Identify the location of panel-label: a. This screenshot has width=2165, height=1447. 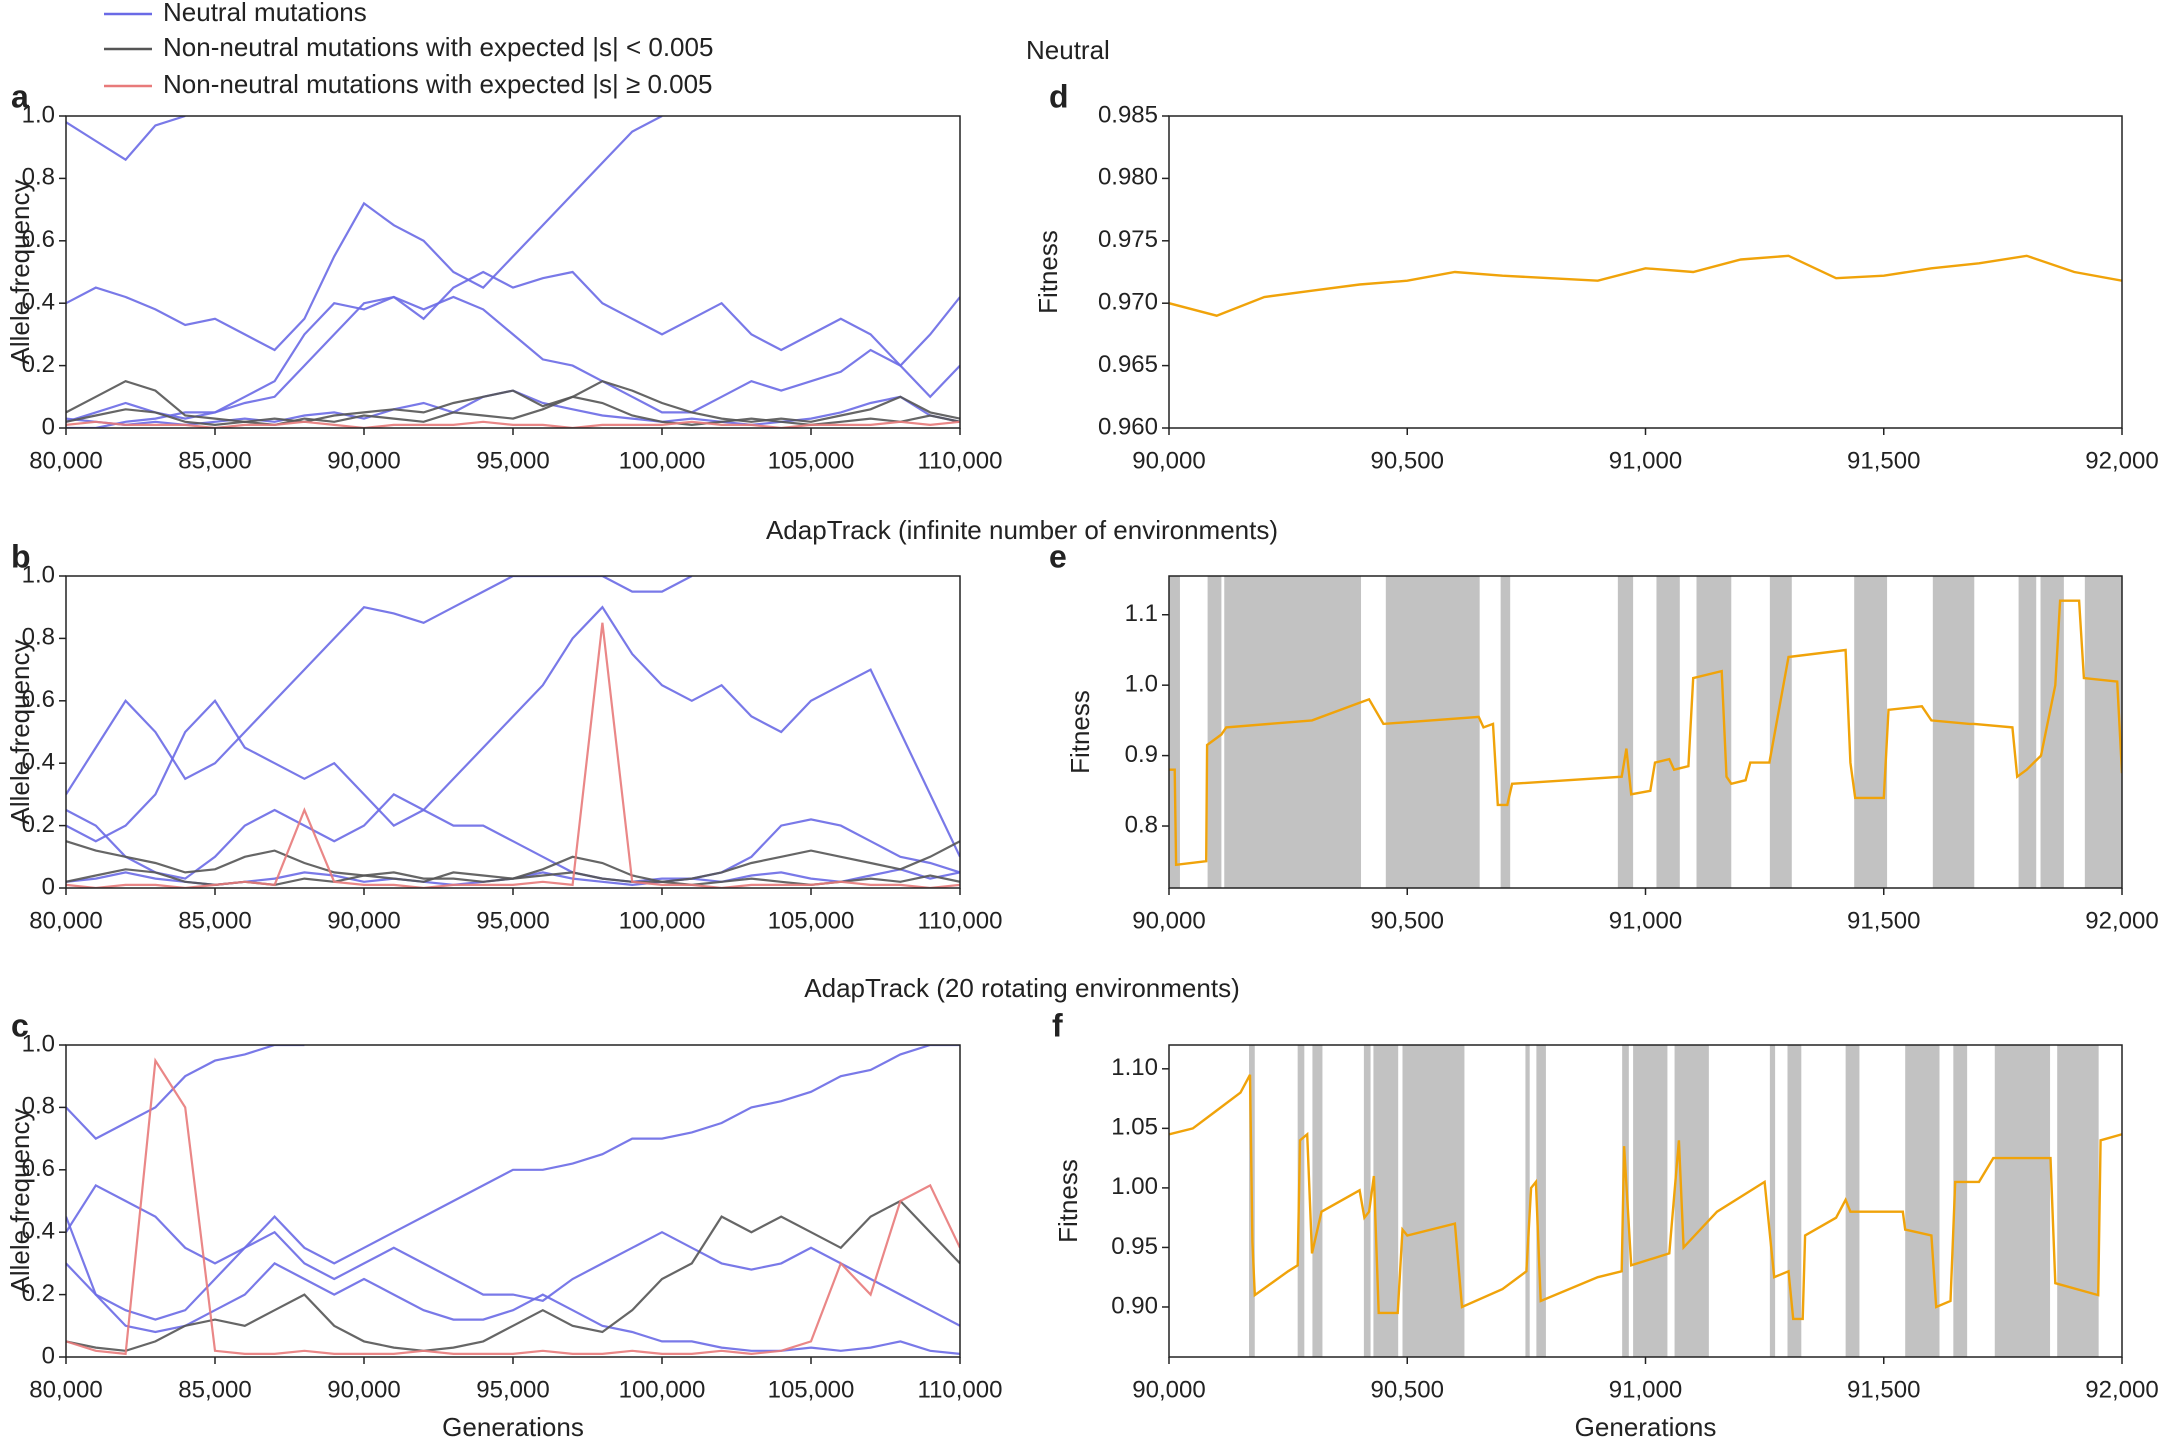
(20, 96).